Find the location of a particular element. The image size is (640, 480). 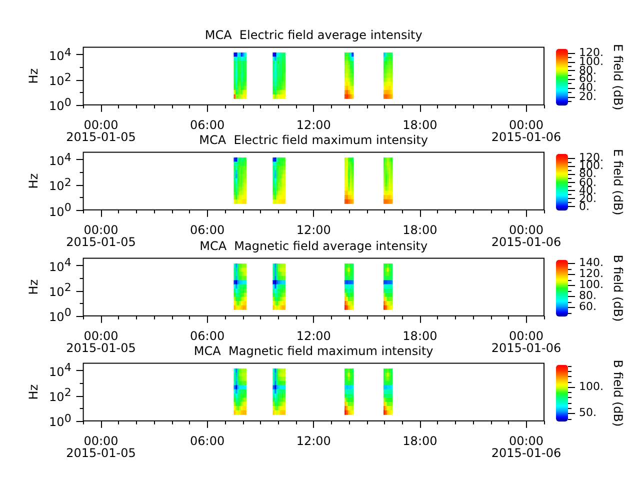

color-bar-label: 120. is located at coordinates (591, 273).